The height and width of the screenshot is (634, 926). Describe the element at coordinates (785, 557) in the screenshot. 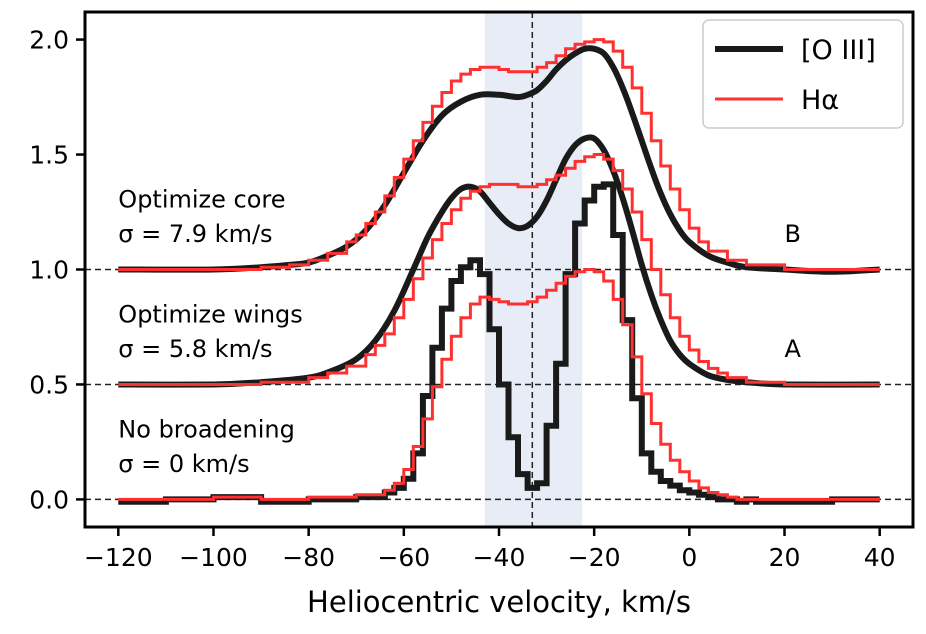

I see `x-tick-label-7: 20` at that location.